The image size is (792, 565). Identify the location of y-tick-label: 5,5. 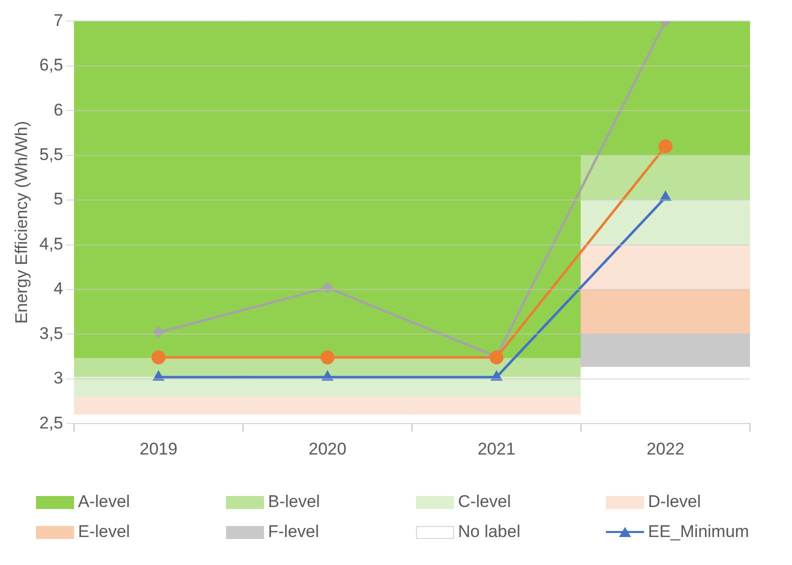
(51, 154).